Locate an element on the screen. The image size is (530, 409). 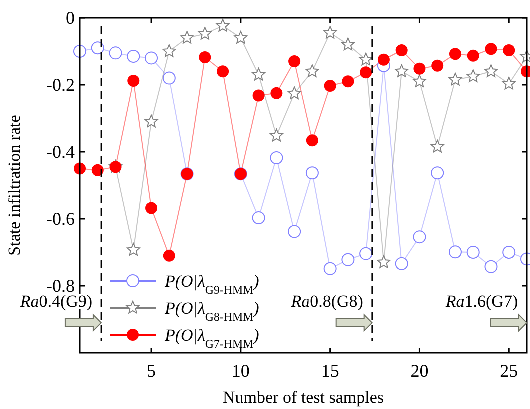
legend-label: P(O|λ$_{G8-HMM}$) is located at coordinates (212, 311).